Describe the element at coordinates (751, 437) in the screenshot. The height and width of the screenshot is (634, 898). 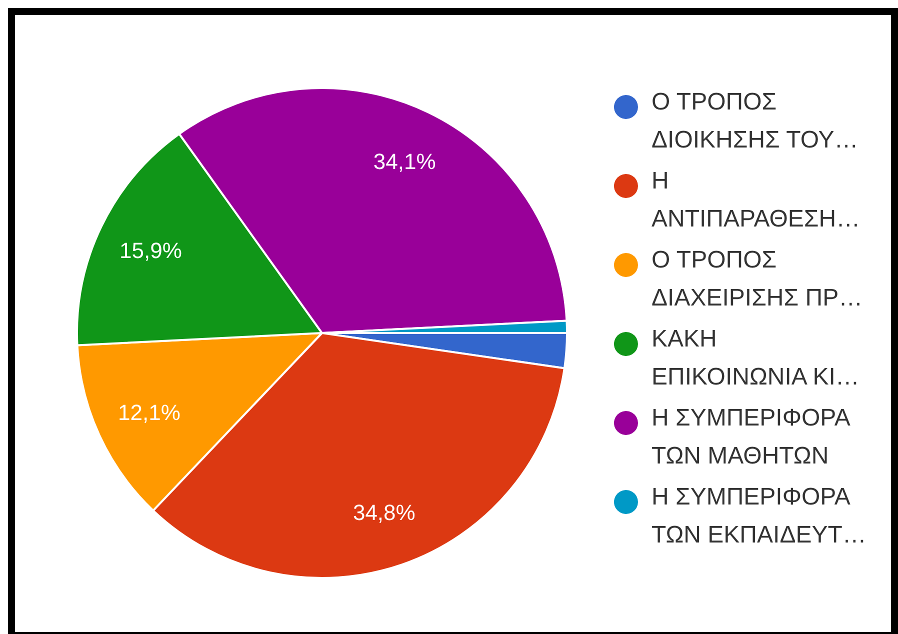
I see `legend-label: Η ΣΥΜΠΕΡΙΦΟΡΑ ΤΩΝ ΜΑΘΗΤΩΝ` at that location.